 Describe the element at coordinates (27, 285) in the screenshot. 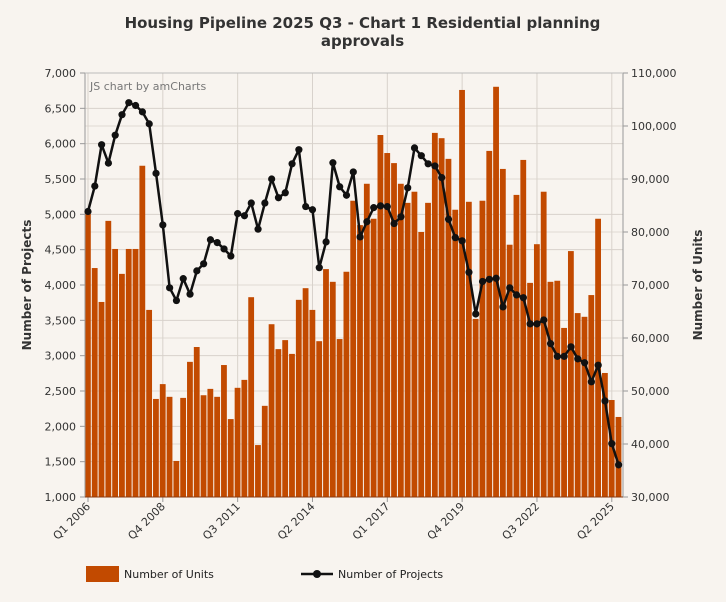

I see `y-axis-label-left: Number of Projects` at that location.